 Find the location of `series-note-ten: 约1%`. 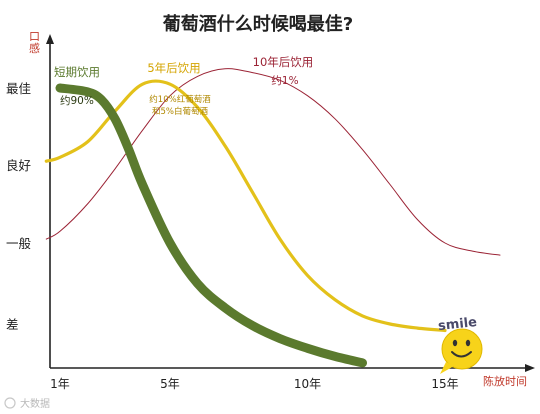

series-note-ten: 约1% is located at coordinates (284, 80).